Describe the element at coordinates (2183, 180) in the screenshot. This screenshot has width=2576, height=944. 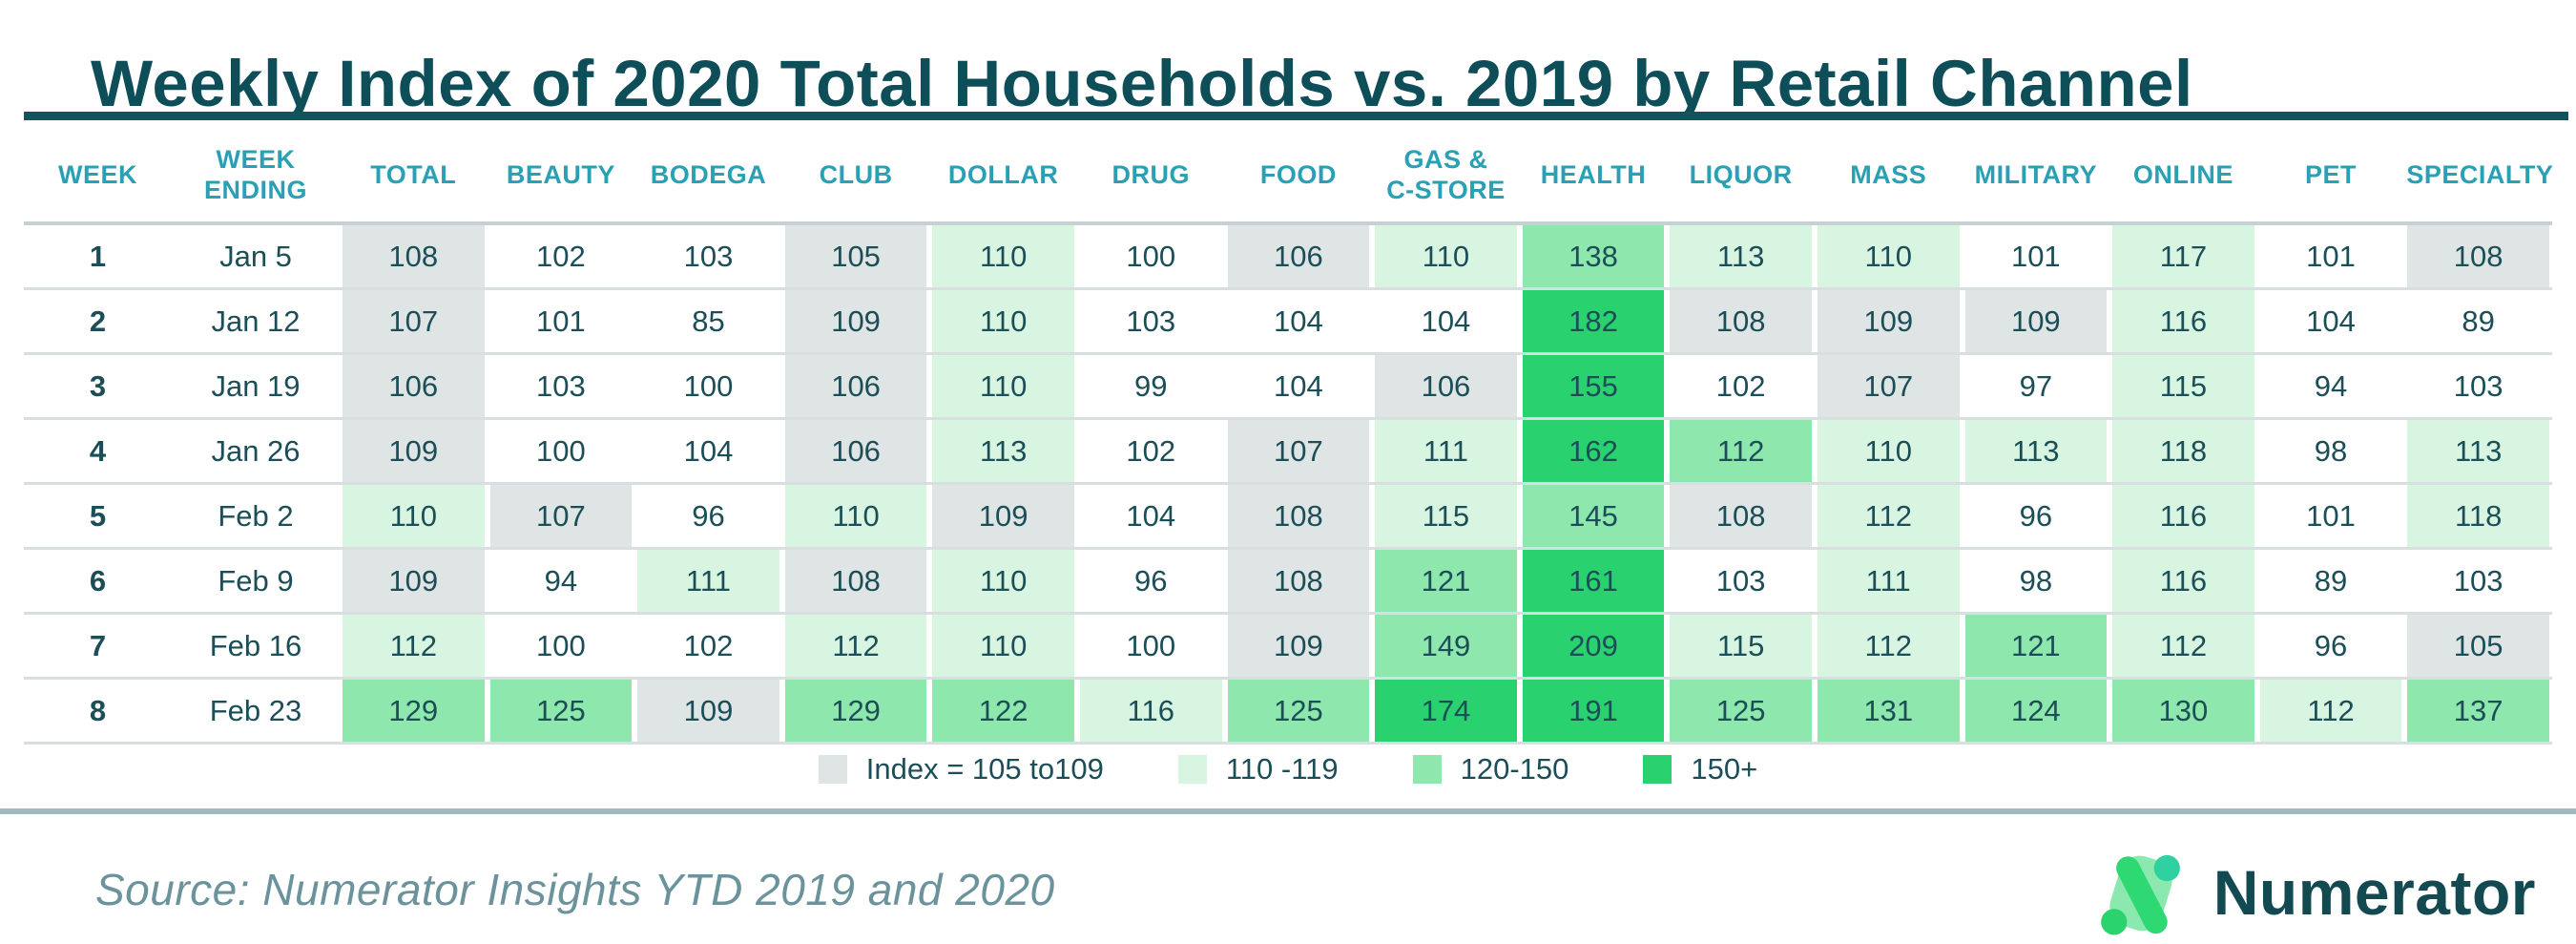
I see `column-header: ONLINE` at that location.